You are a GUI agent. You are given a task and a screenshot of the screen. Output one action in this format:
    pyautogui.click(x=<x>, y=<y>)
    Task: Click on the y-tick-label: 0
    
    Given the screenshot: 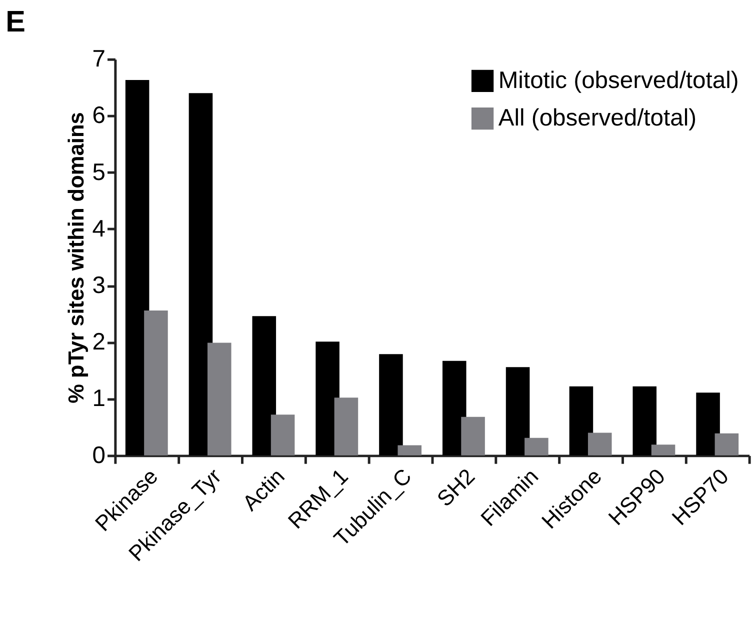 What is the action you would take?
    pyautogui.click(x=99, y=455)
    